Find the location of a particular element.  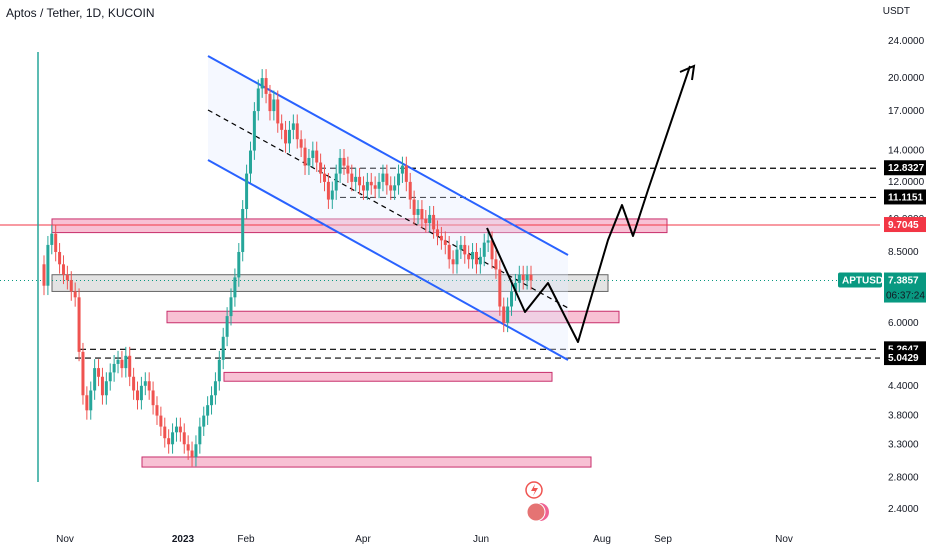

symbol-tag-text: APTUSDT is located at coordinates (865, 281).